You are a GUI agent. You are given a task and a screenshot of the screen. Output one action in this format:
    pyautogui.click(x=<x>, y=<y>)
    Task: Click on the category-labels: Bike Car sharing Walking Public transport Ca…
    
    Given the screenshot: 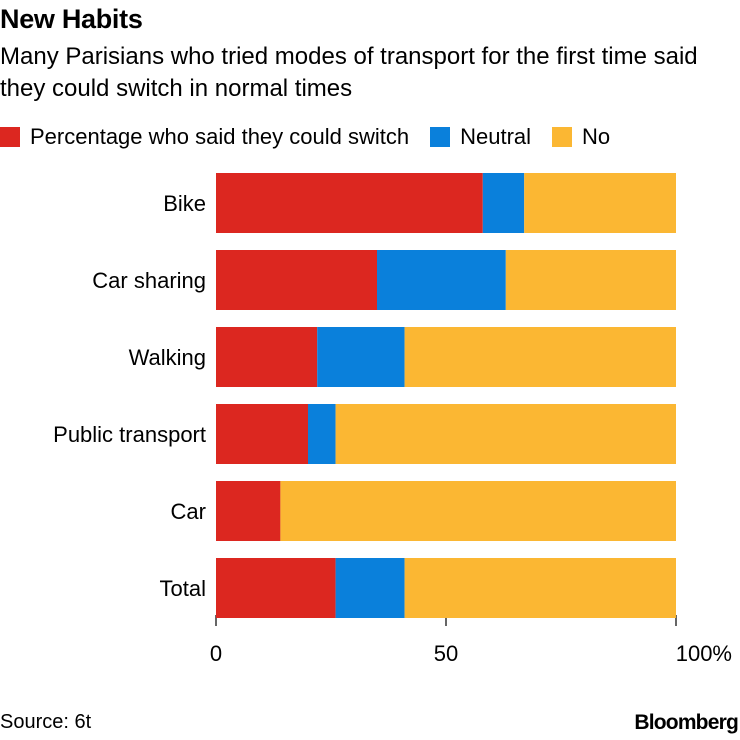 What is the action you would take?
    pyautogui.click(x=129, y=396)
    